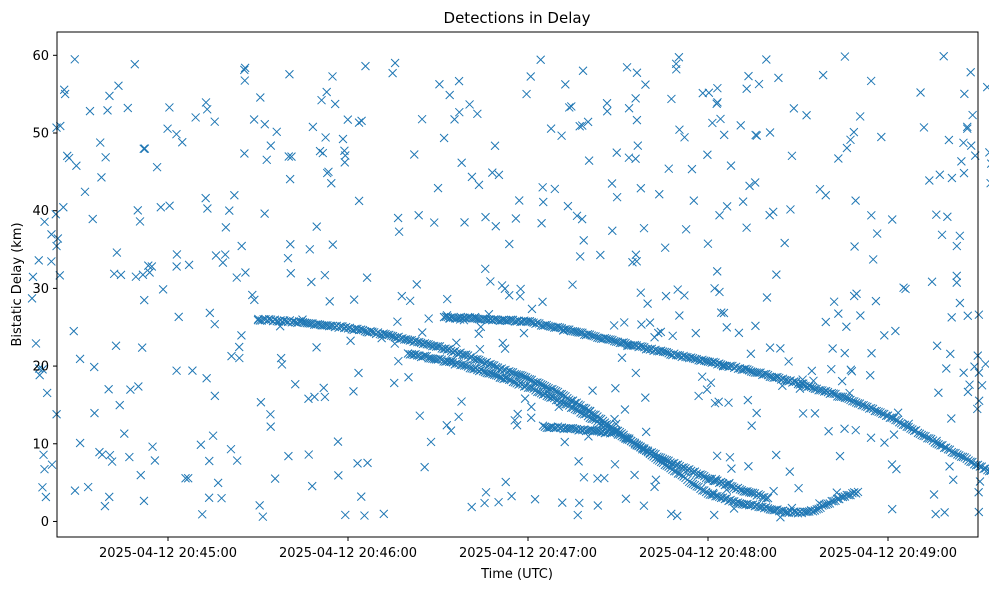  What do you see at coordinates (40, 289) in the screenshot?
I see `y-tick-label: 30` at bounding box center [40, 289].